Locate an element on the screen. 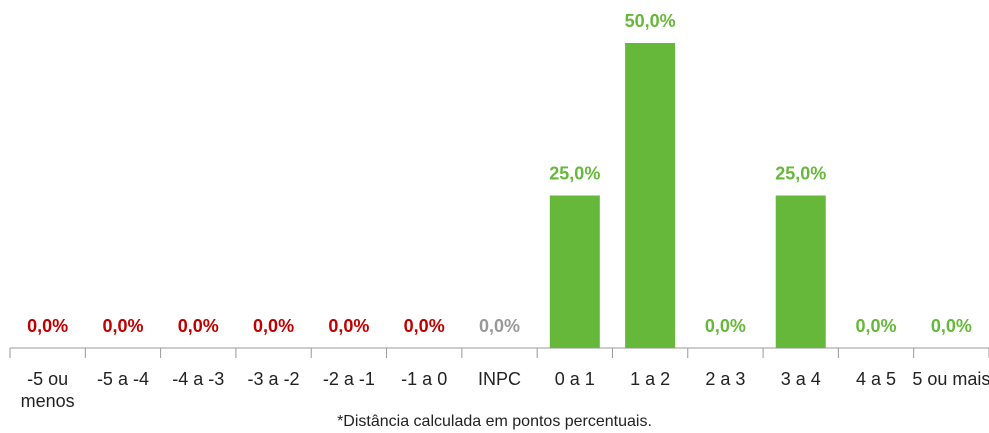 This screenshot has height=433, width=989. x-tick-label: -5 a -4 is located at coordinates (122, 379).